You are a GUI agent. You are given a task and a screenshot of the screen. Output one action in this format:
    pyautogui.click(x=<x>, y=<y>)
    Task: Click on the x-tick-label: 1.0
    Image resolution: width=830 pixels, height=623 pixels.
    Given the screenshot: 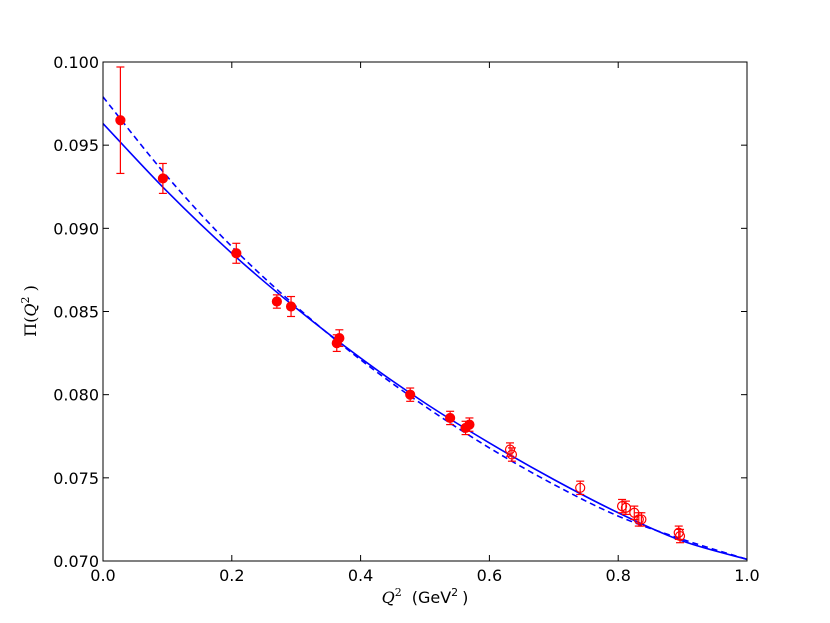 What is the action you would take?
    pyautogui.click(x=746, y=575)
    